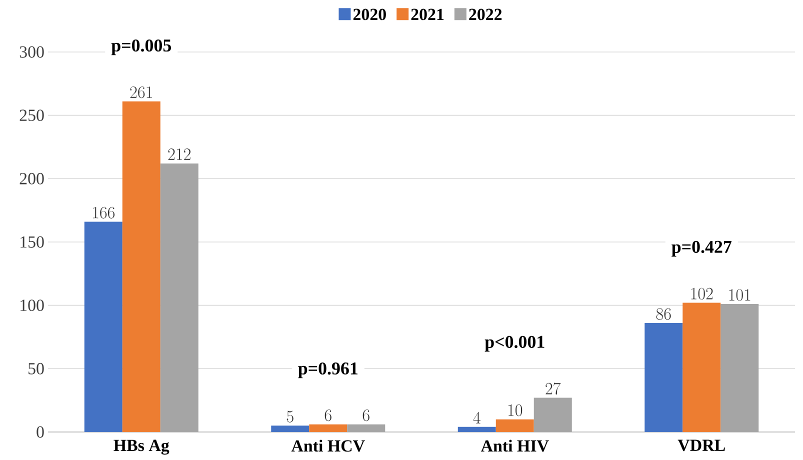  Describe the element at coordinates (290, 416) in the screenshot. I see `data-label: 5` at that location.